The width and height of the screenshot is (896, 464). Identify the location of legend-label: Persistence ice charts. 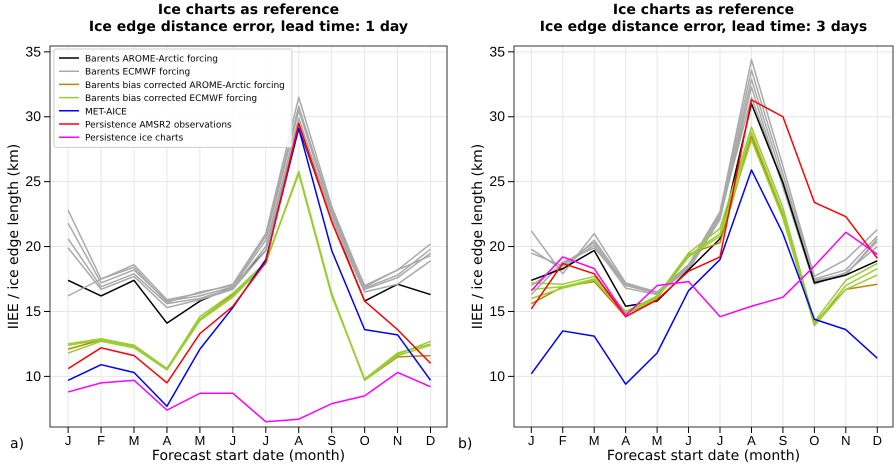
(134, 139).